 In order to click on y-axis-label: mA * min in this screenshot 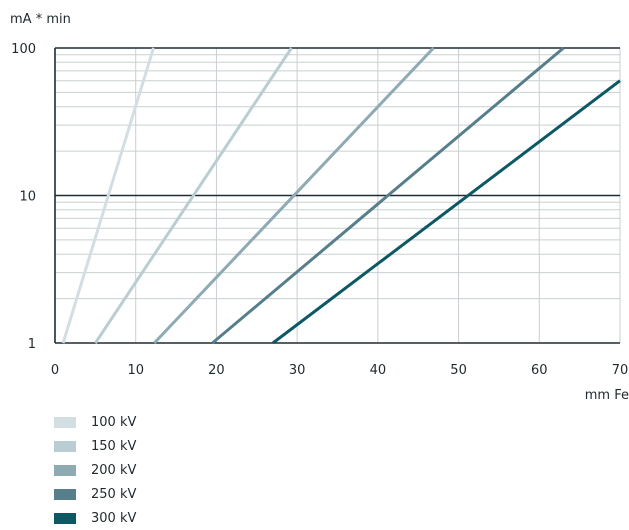, I will do `click(40, 19)`.